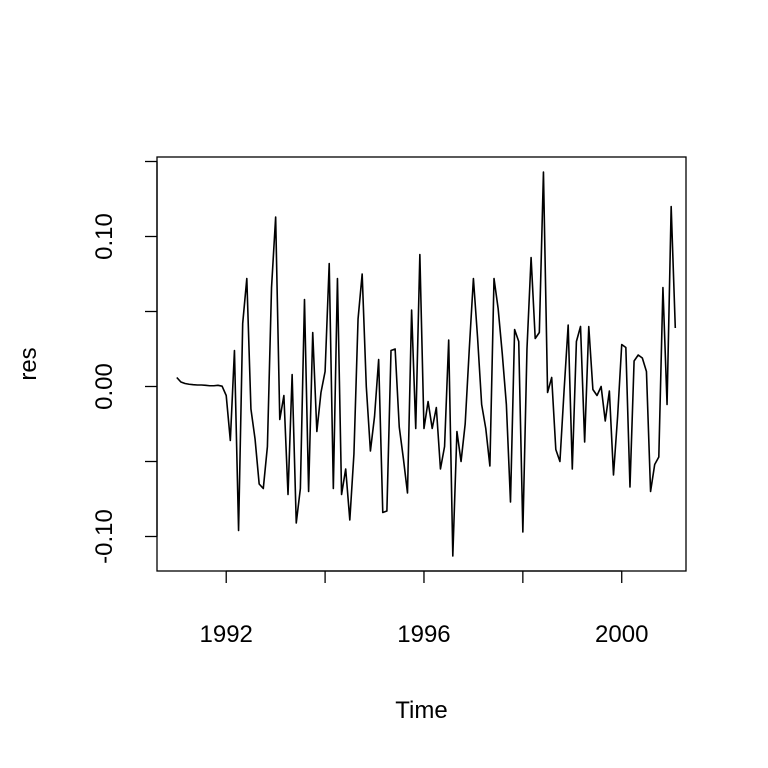 This screenshot has width=768, height=768. What do you see at coordinates (226, 634) in the screenshot?
I see `x-tick-label: 1992` at bounding box center [226, 634].